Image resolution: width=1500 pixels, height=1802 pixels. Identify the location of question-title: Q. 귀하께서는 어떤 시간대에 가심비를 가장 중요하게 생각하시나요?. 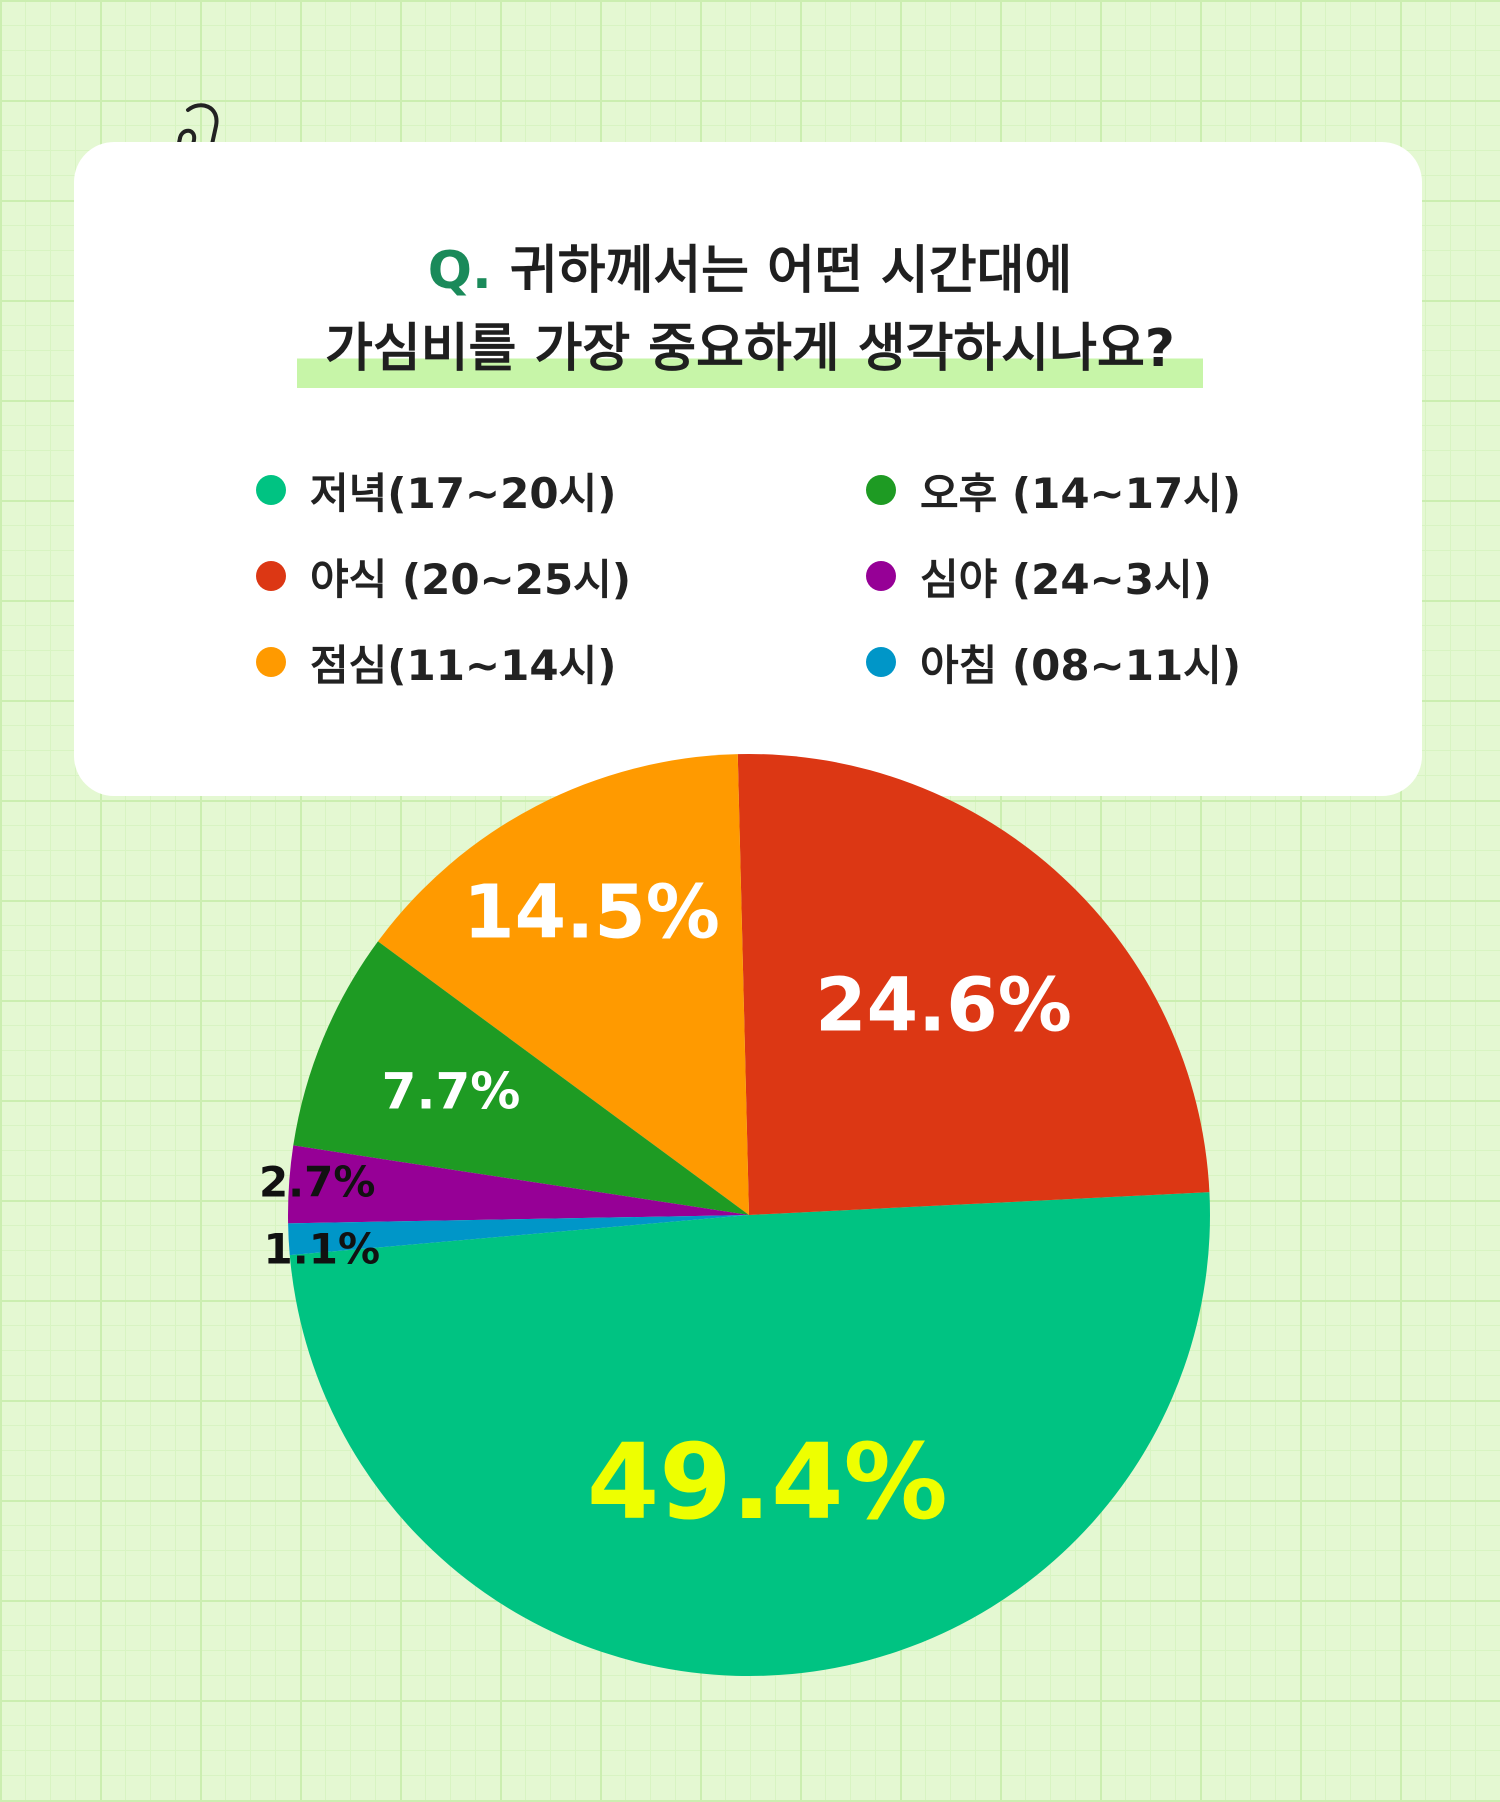
(750, 310).